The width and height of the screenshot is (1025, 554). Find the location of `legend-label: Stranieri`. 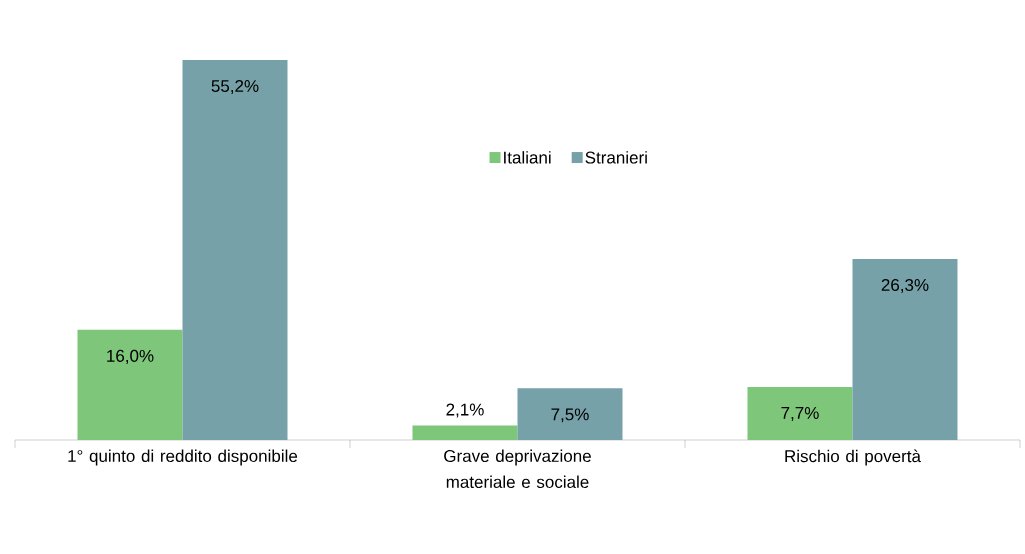

legend-label: Stranieri is located at coordinates (616, 157).